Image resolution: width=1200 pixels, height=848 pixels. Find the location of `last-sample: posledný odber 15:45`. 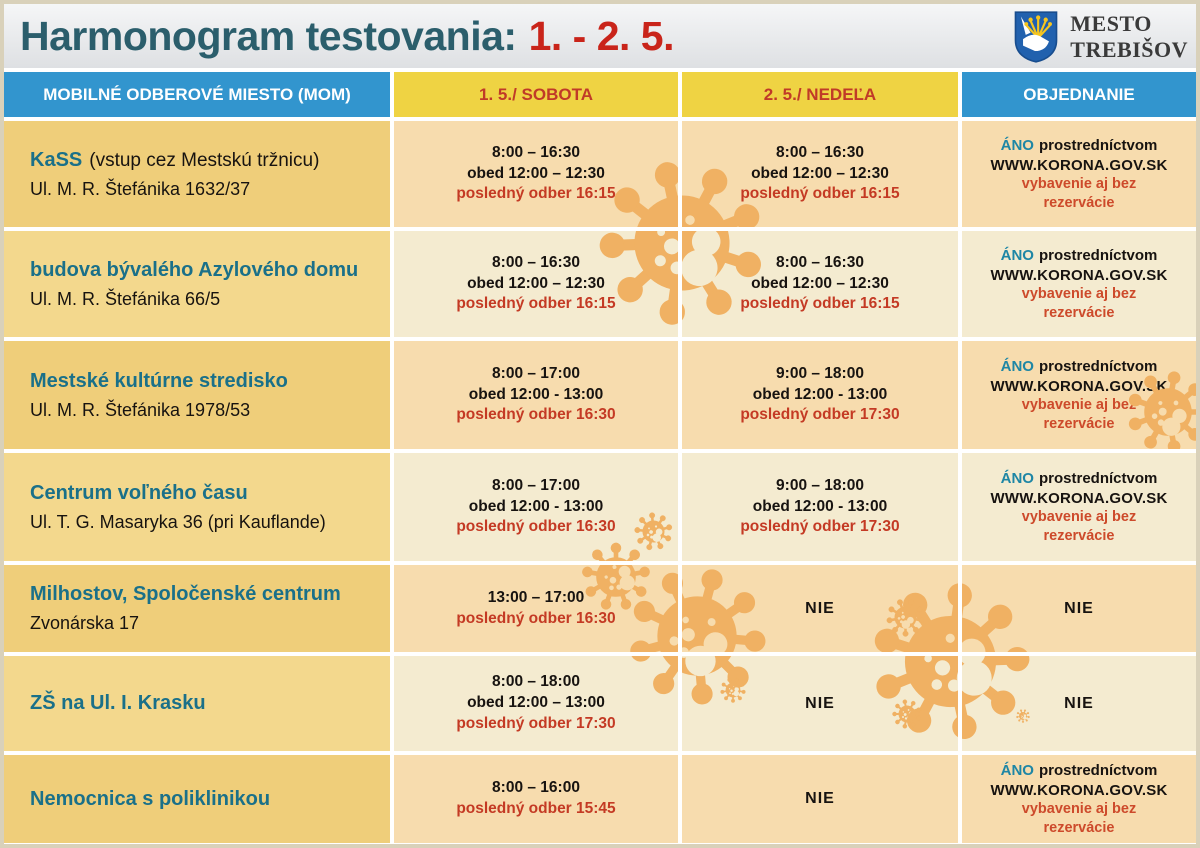

last-sample: posledný odber 15:45 is located at coordinates (536, 808).